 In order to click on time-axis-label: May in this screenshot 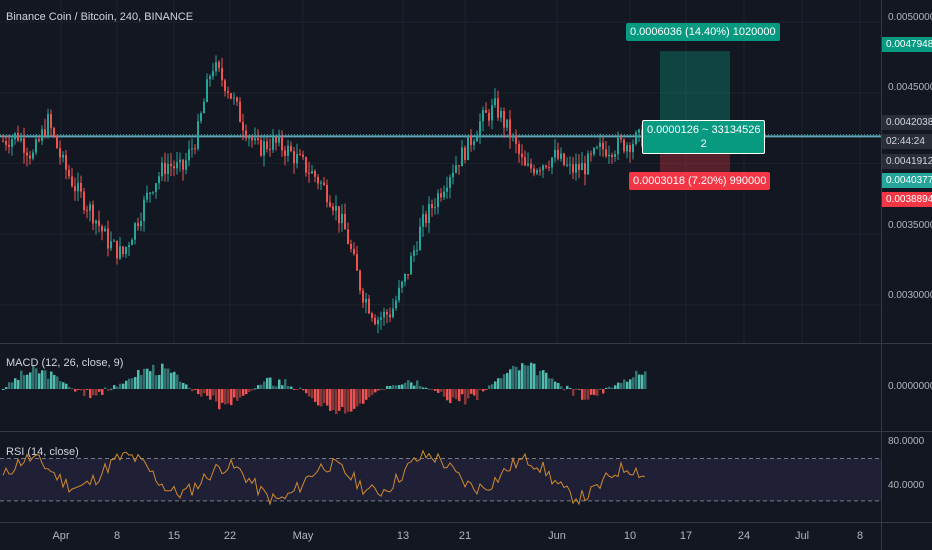, I will do `click(303, 536)`.